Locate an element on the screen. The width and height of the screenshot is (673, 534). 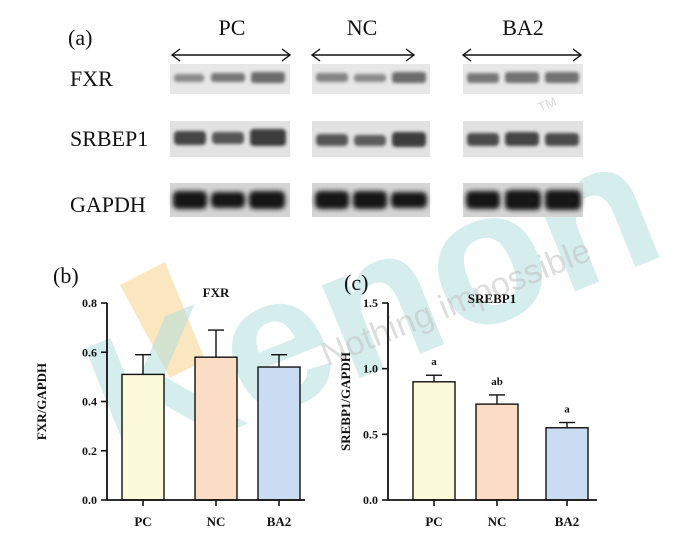
blot-strip-fxr-ba2 is located at coordinates (523, 79).